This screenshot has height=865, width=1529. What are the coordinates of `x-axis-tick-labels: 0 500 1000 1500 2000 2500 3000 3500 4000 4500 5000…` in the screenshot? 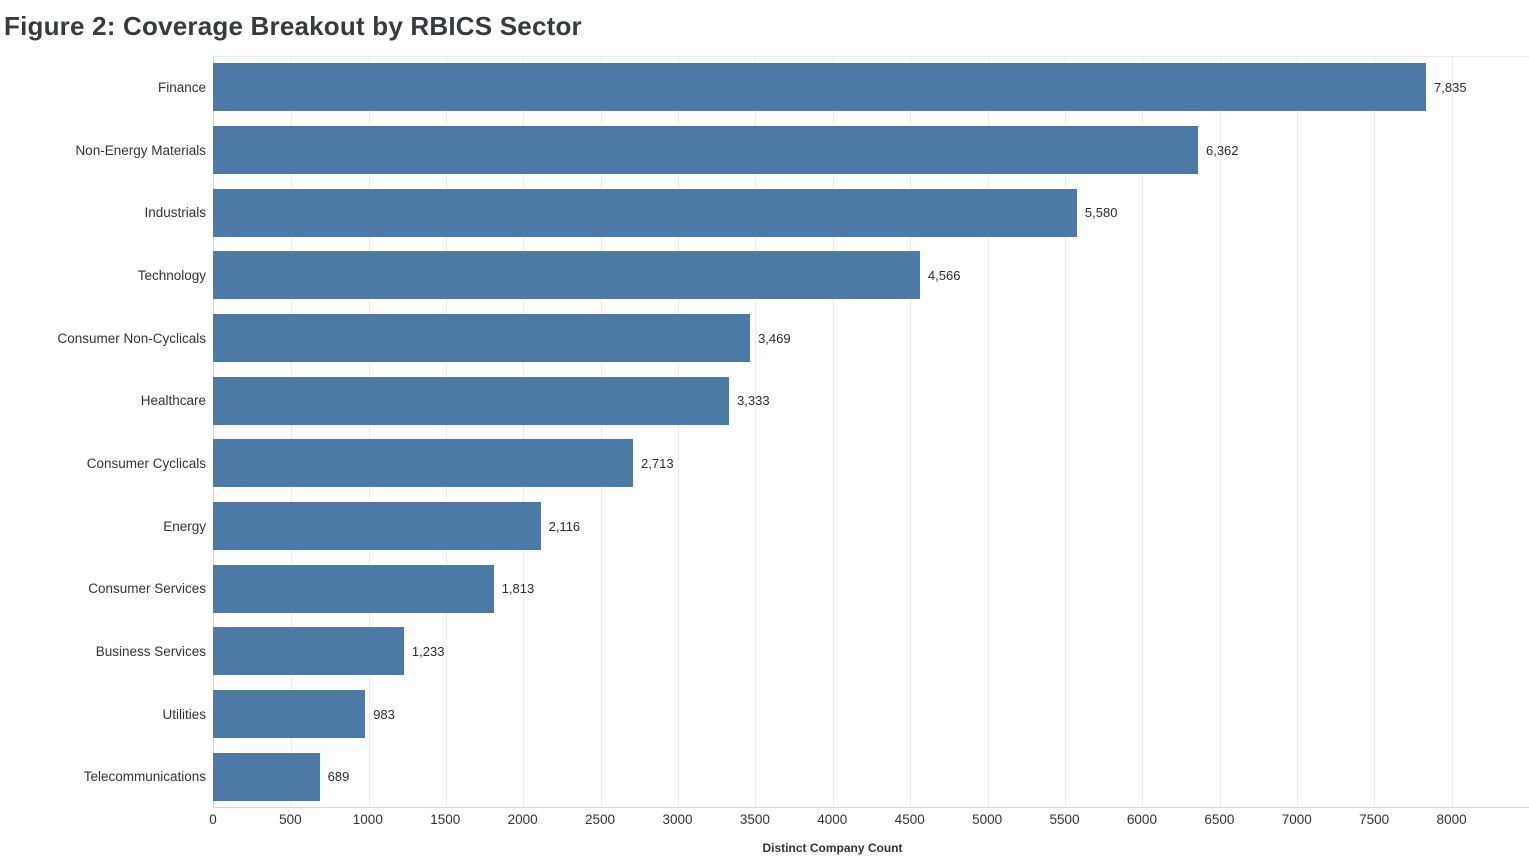 It's located at (869, 821).